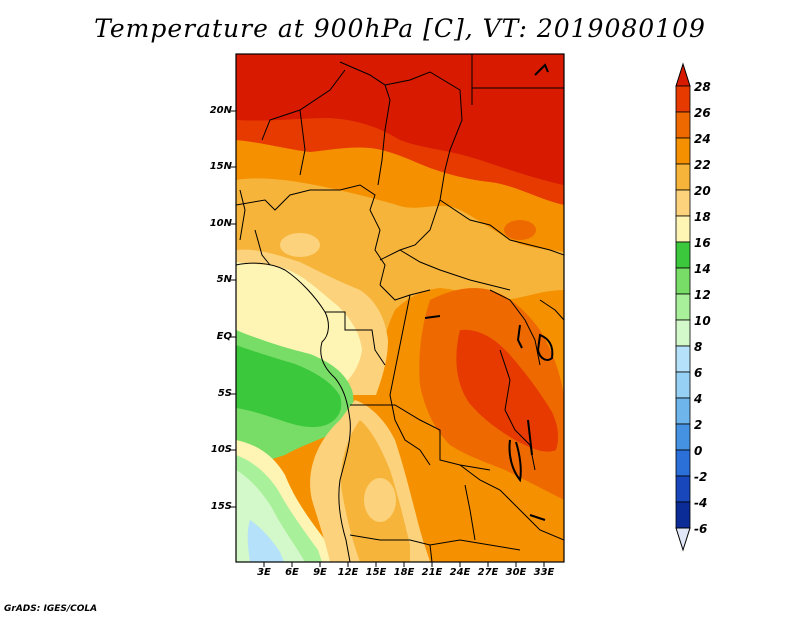  I want to click on colorbar-label: 26, so click(702, 113).